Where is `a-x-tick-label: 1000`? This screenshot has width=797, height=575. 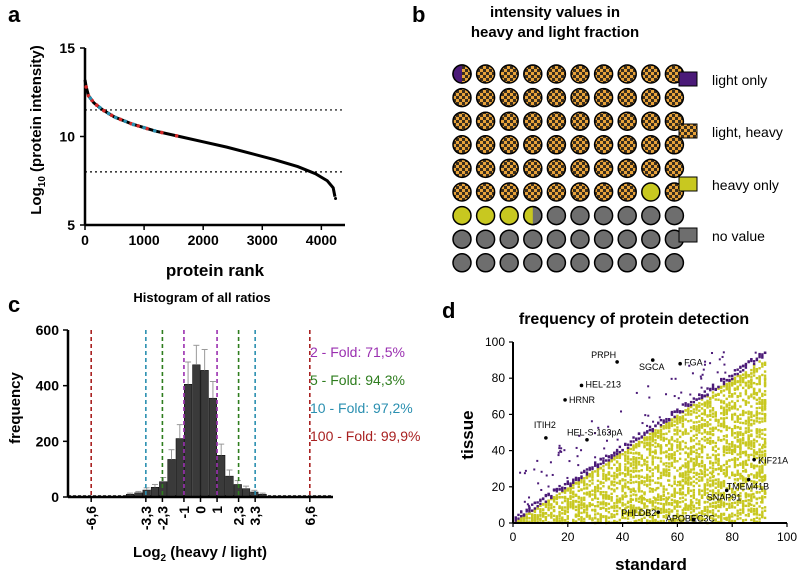 a-x-tick-label: 1000 is located at coordinates (144, 240).